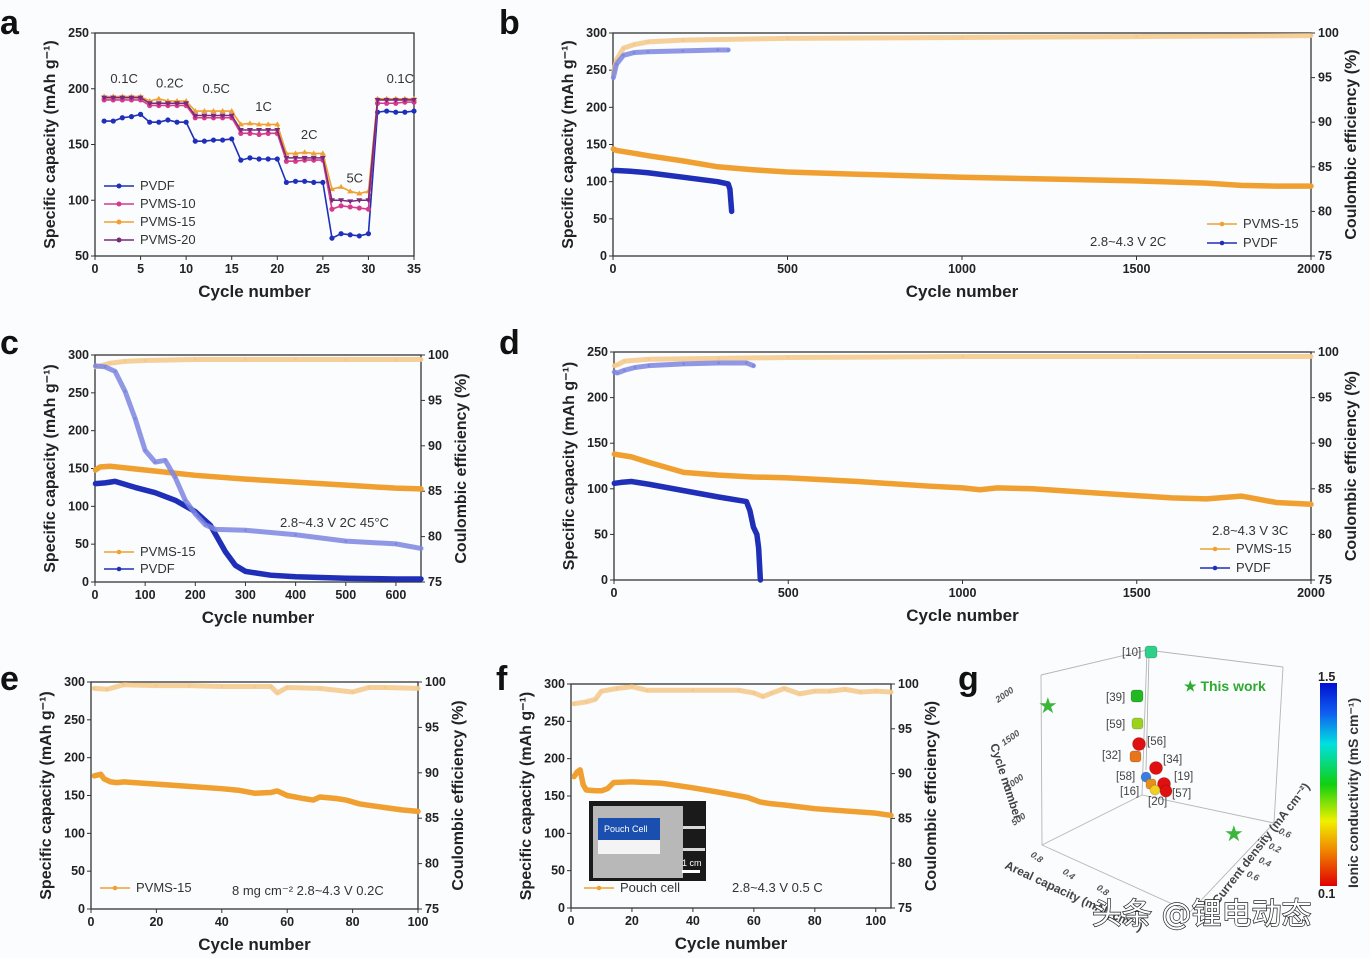  I want to click on x-tick-label: 80, so click(353, 922).